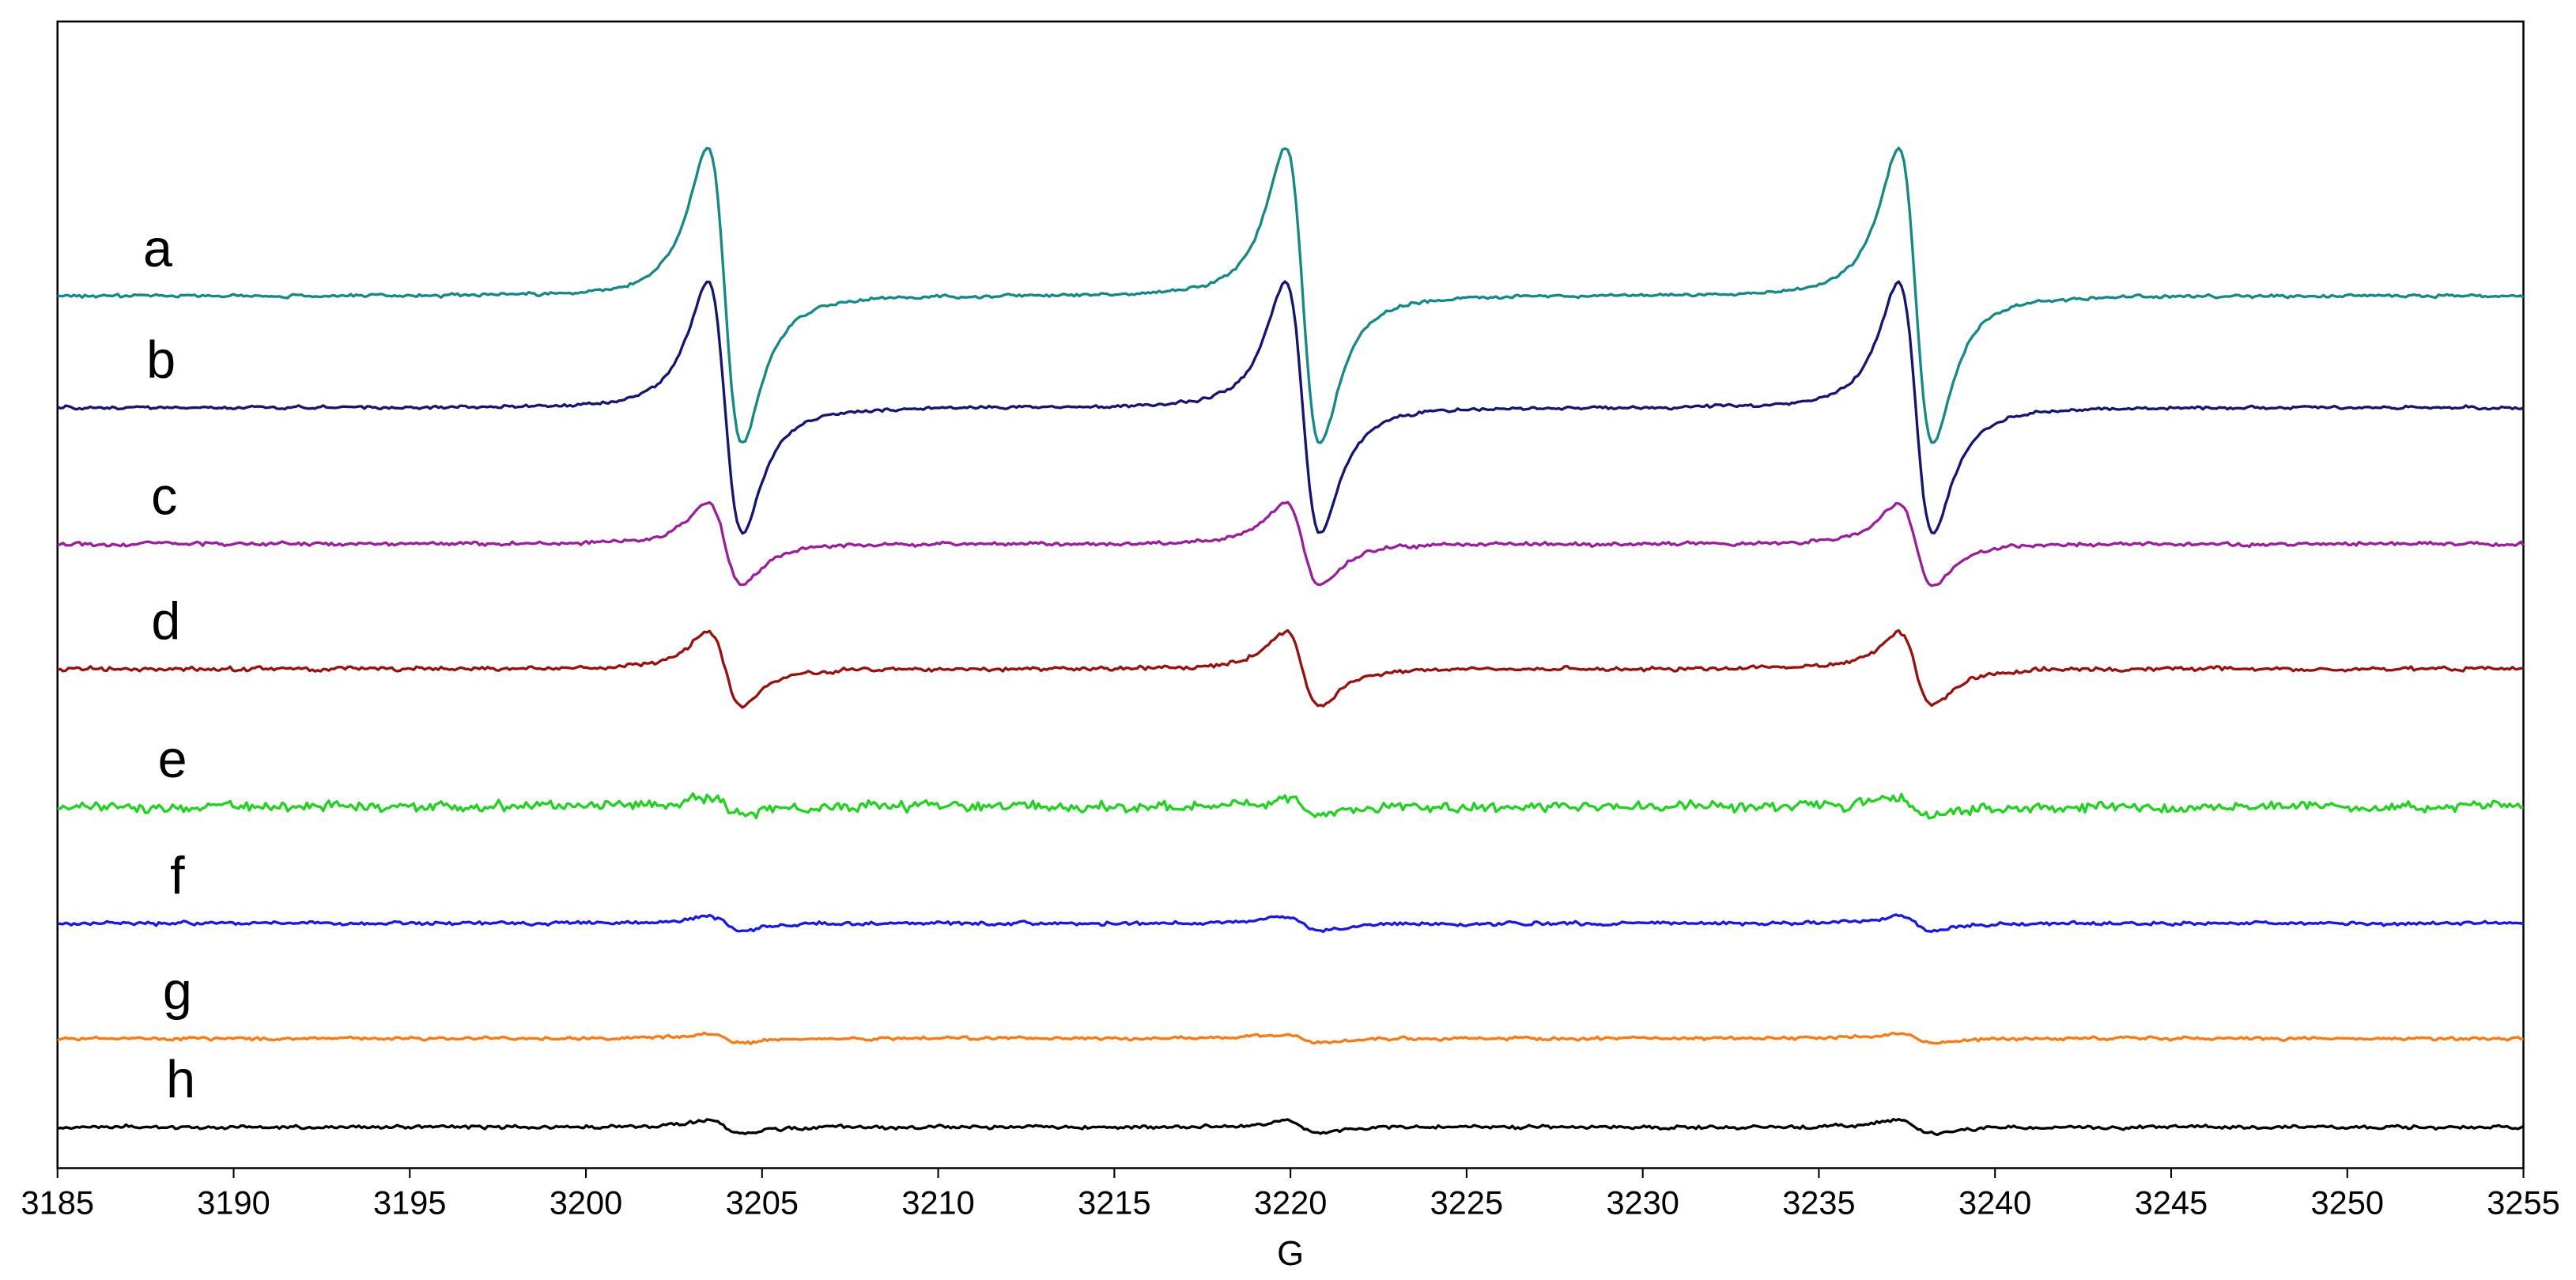 This screenshot has height=1280, width=2576. What do you see at coordinates (1114, 1202) in the screenshot?
I see `x-tick-label: 3215` at bounding box center [1114, 1202].